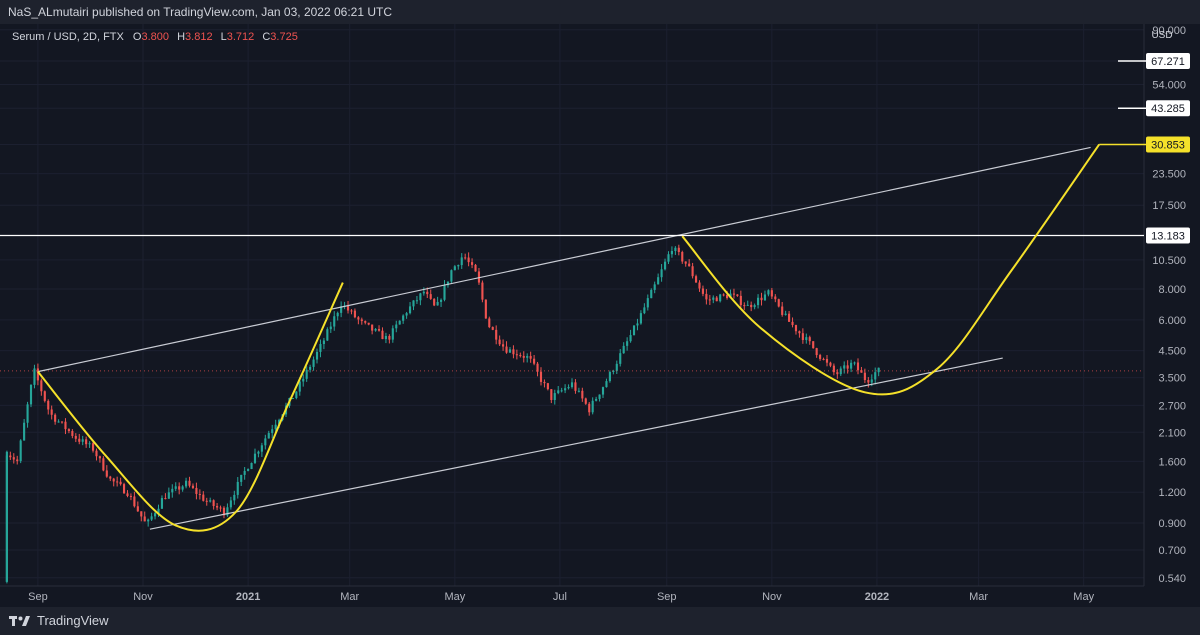  Describe the element at coordinates (1172, 379) in the screenshot. I see `y-tick-label: 3.500` at that location.